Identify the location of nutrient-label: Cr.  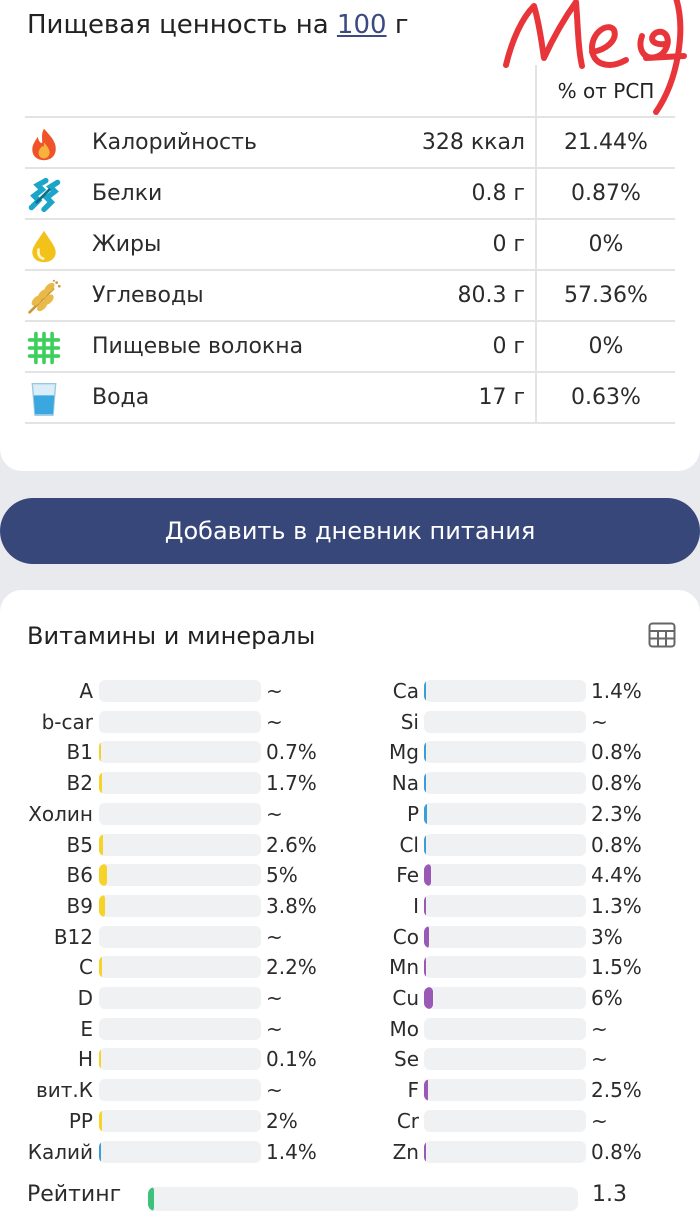
(407, 1121).